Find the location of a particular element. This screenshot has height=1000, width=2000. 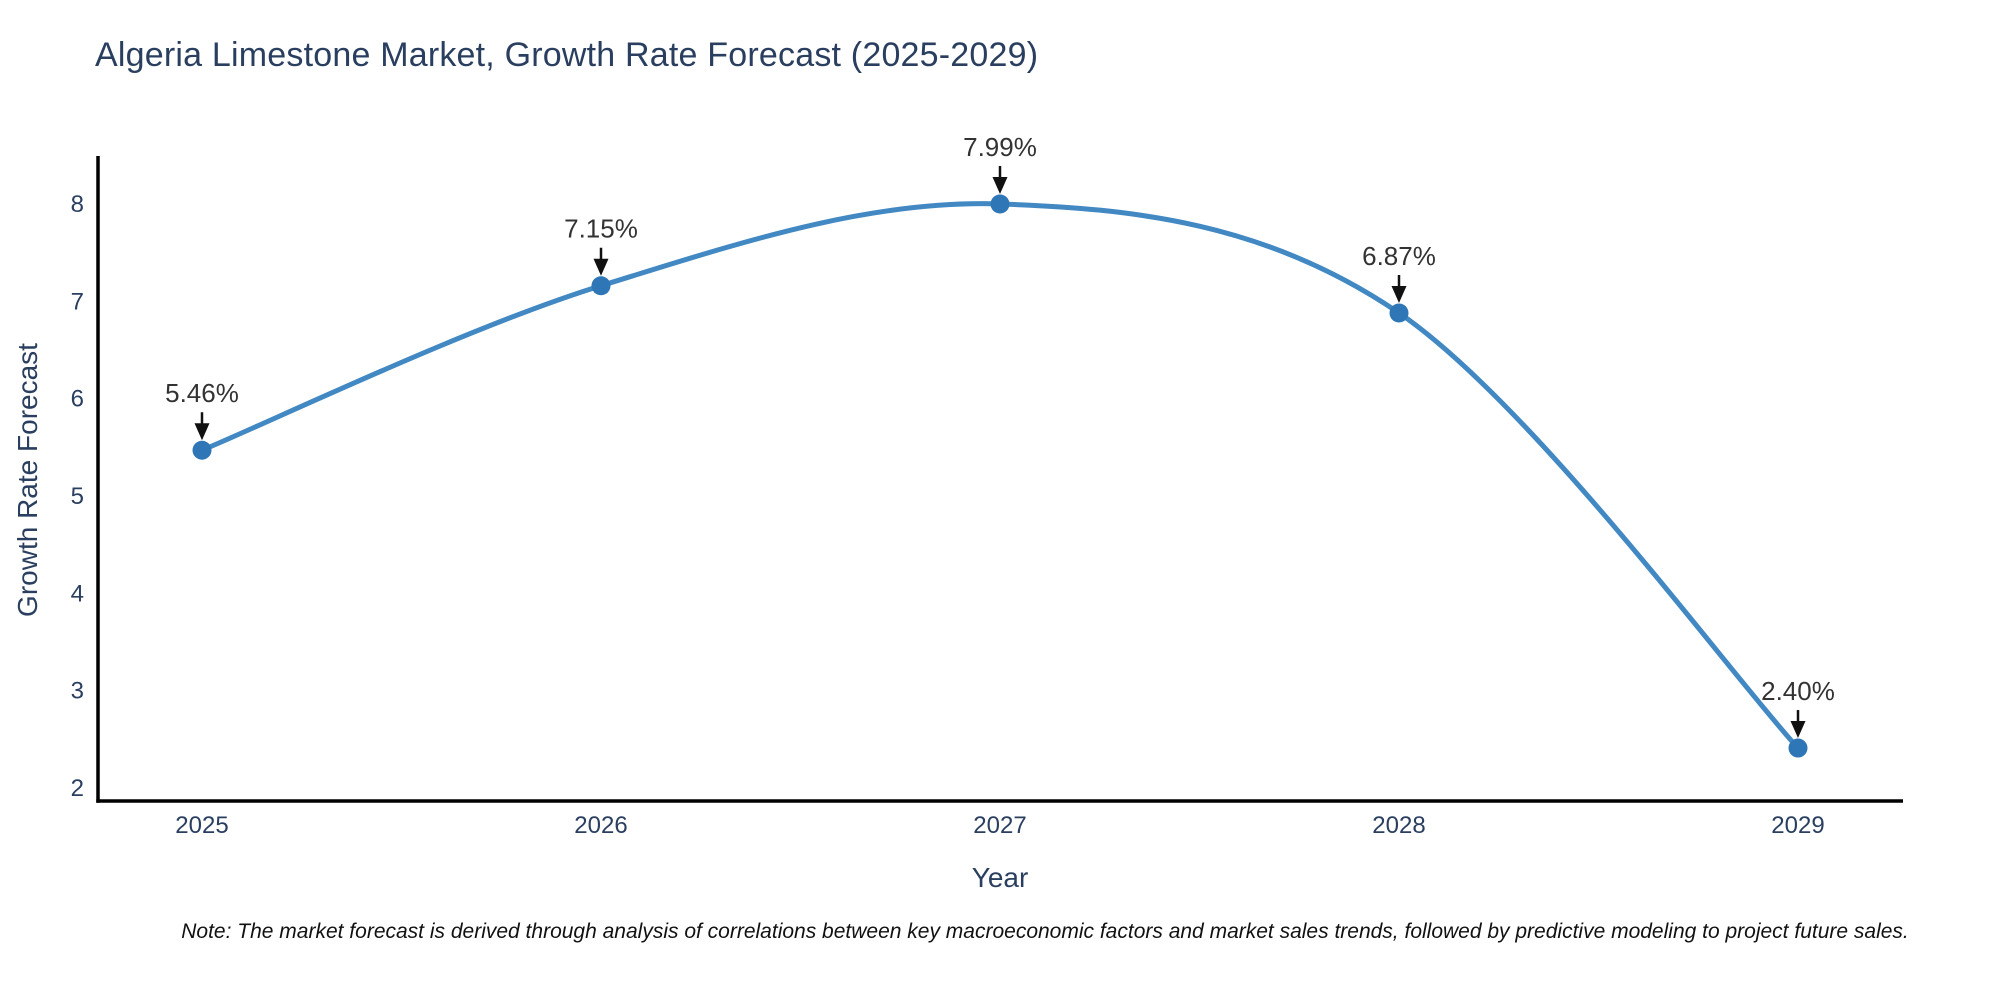

x-tick-label: 2026 is located at coordinates (600, 825).